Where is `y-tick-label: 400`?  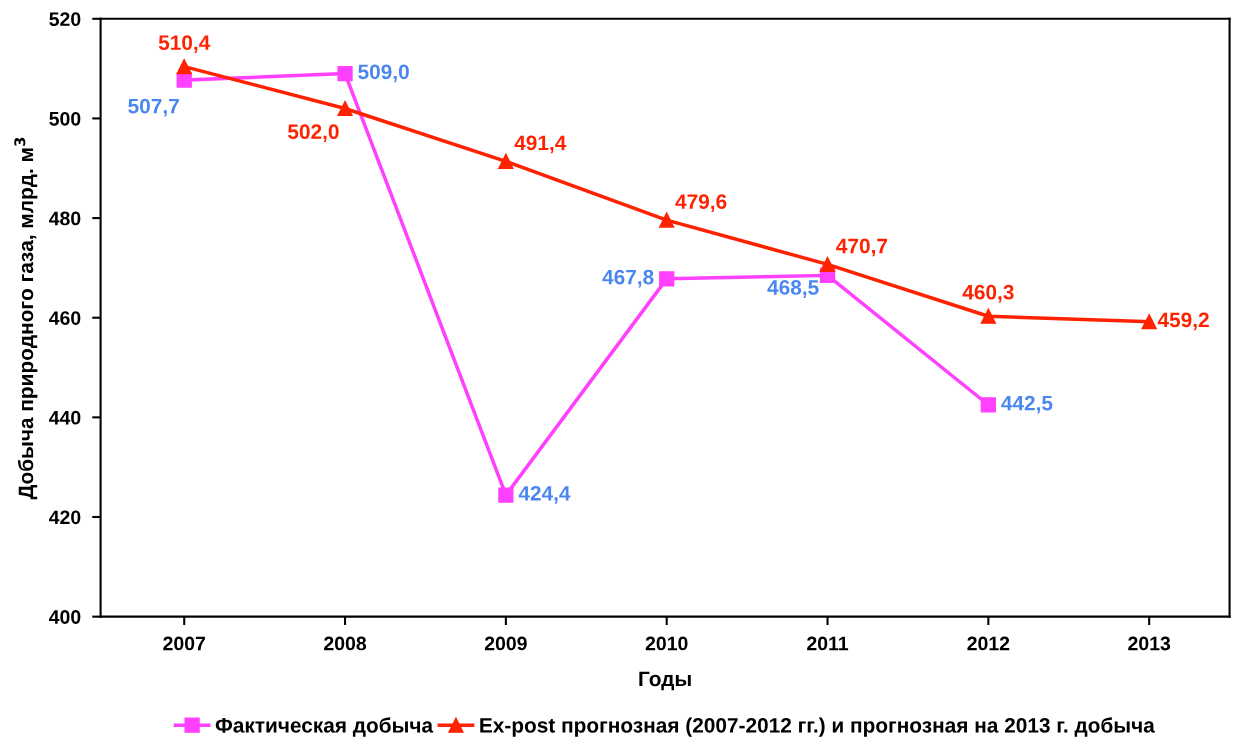
y-tick-label: 400 is located at coordinates (65, 617).